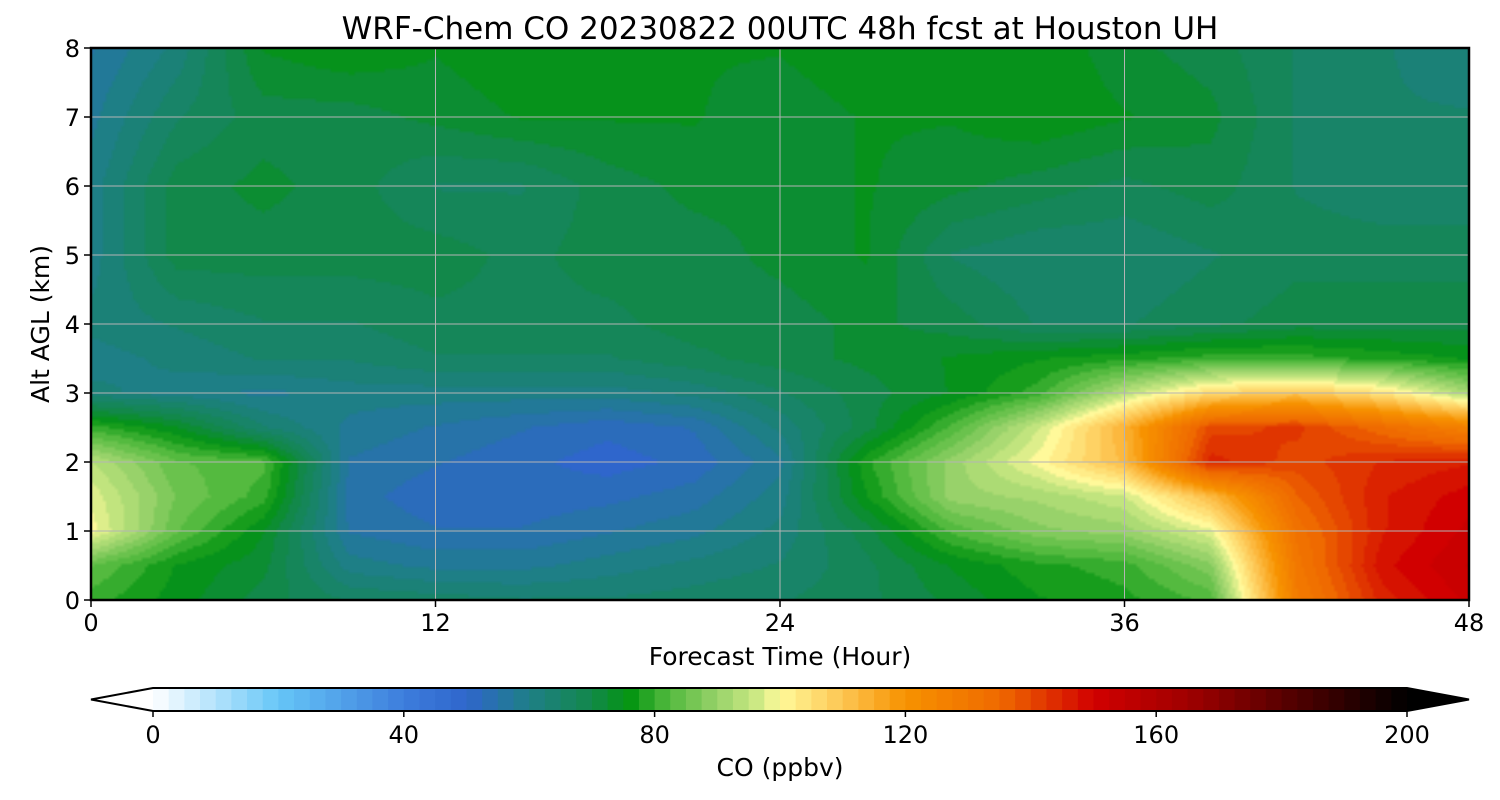 Image resolution: width=1500 pixels, height=800 pixels. What do you see at coordinates (1156, 735) in the screenshot?
I see `colorbar-tick-label: 160` at bounding box center [1156, 735].